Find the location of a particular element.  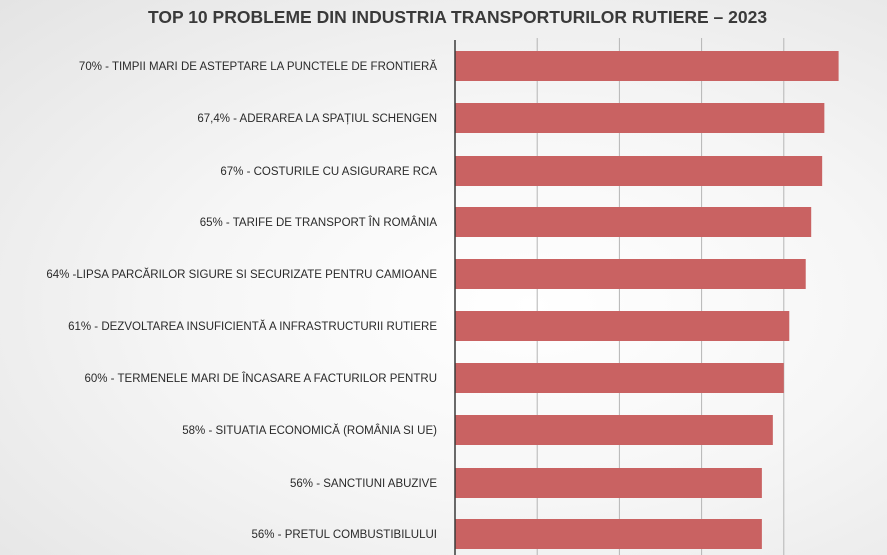

category-label: 65% - TARIFE DE TRANSPORT ÎN ROMÂNIA is located at coordinates (319, 222).